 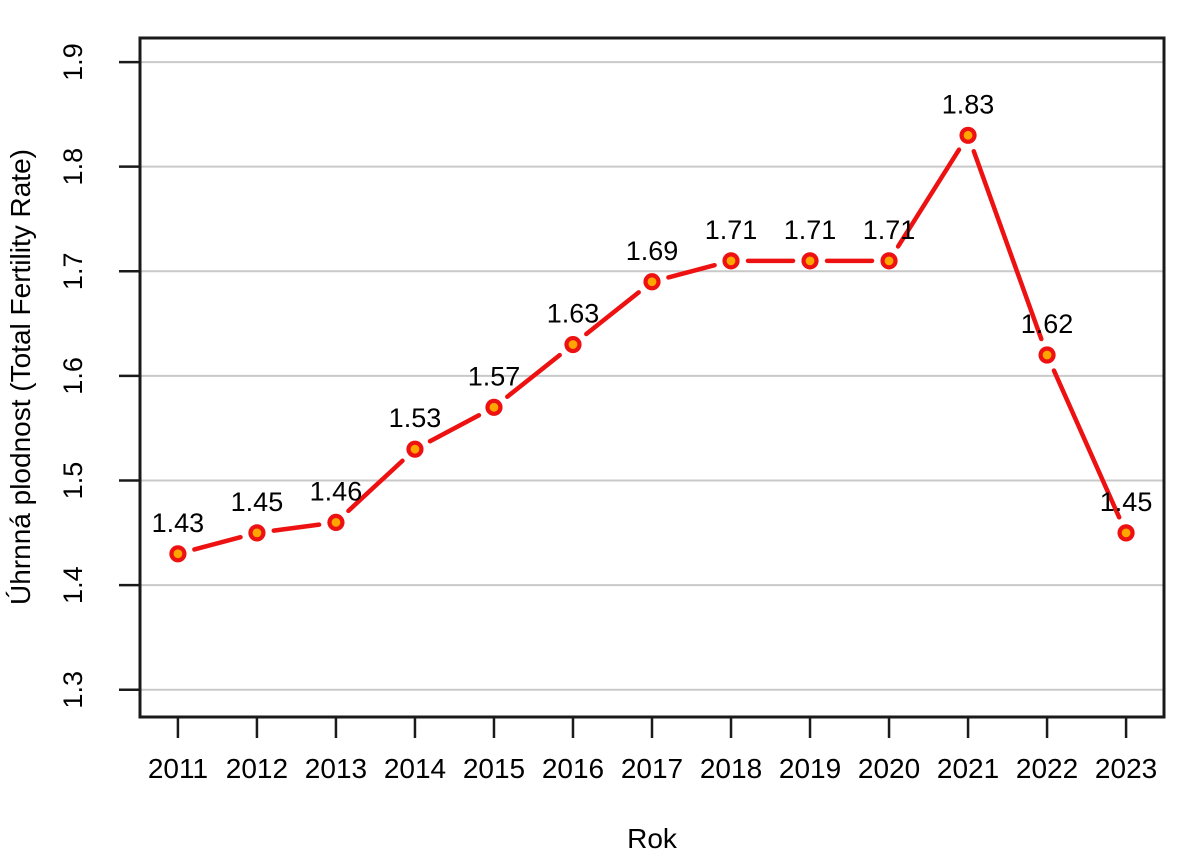 What do you see at coordinates (573, 768) in the screenshot?
I see `x-tick-label-2016: 2016` at bounding box center [573, 768].